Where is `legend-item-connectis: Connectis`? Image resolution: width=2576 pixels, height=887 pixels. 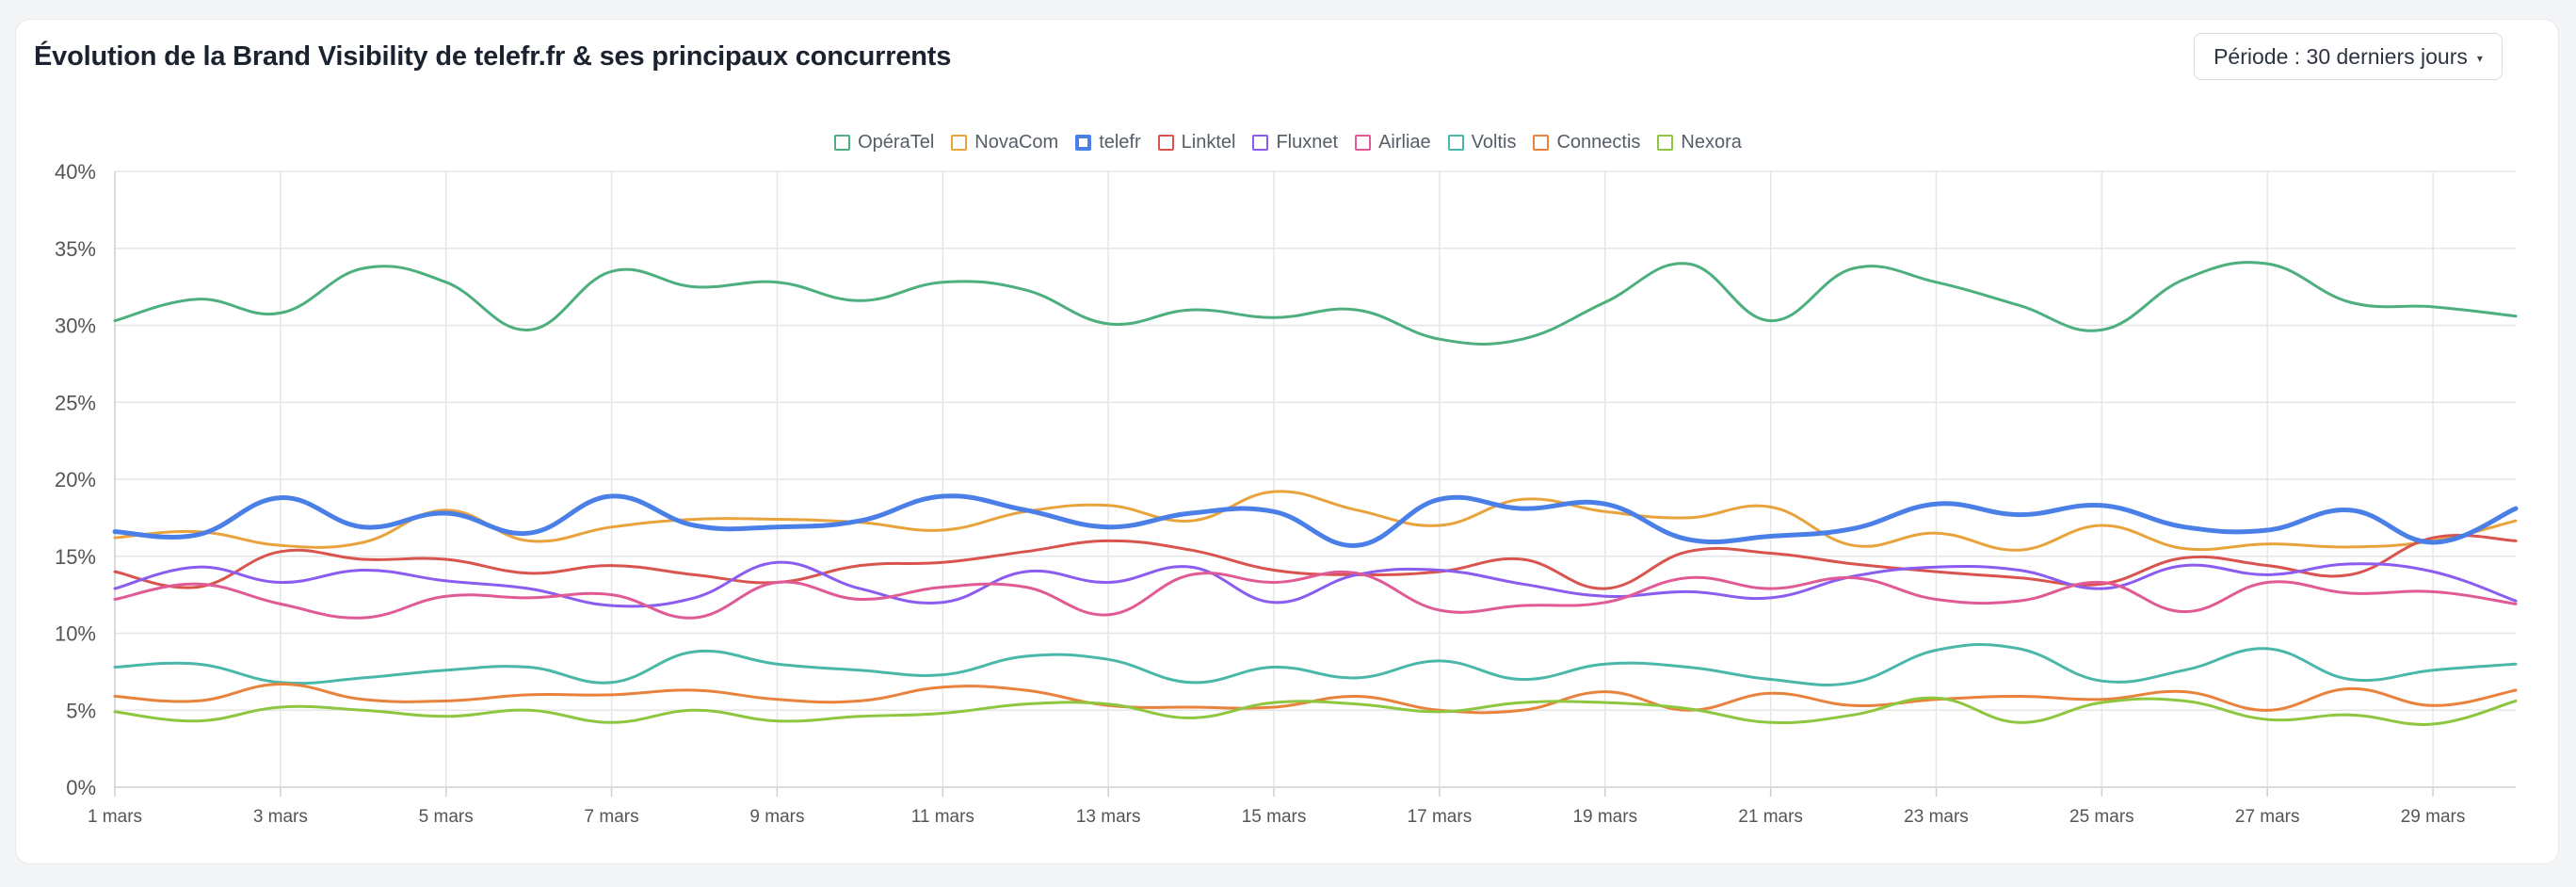 legend-item-connectis: Connectis is located at coordinates (1586, 142).